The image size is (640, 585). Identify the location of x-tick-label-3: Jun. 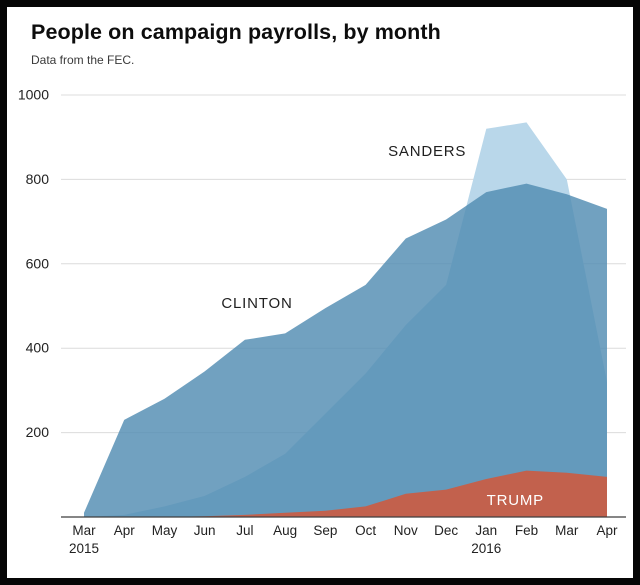
(205, 530).